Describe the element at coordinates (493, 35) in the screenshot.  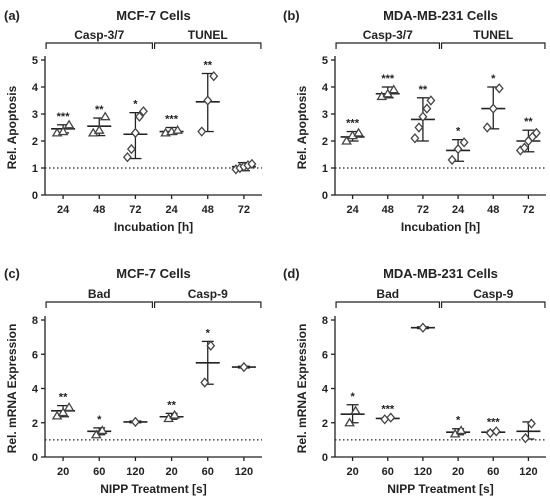
I see `group-label: TUNEL` at that location.